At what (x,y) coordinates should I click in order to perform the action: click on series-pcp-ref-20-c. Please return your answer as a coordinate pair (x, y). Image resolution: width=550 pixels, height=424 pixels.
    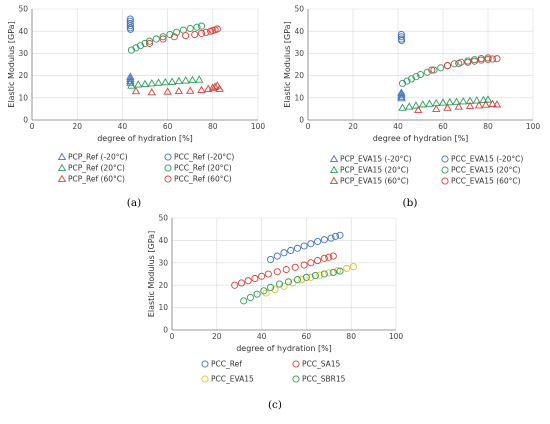
    Looking at the image, I should click on (165, 82).